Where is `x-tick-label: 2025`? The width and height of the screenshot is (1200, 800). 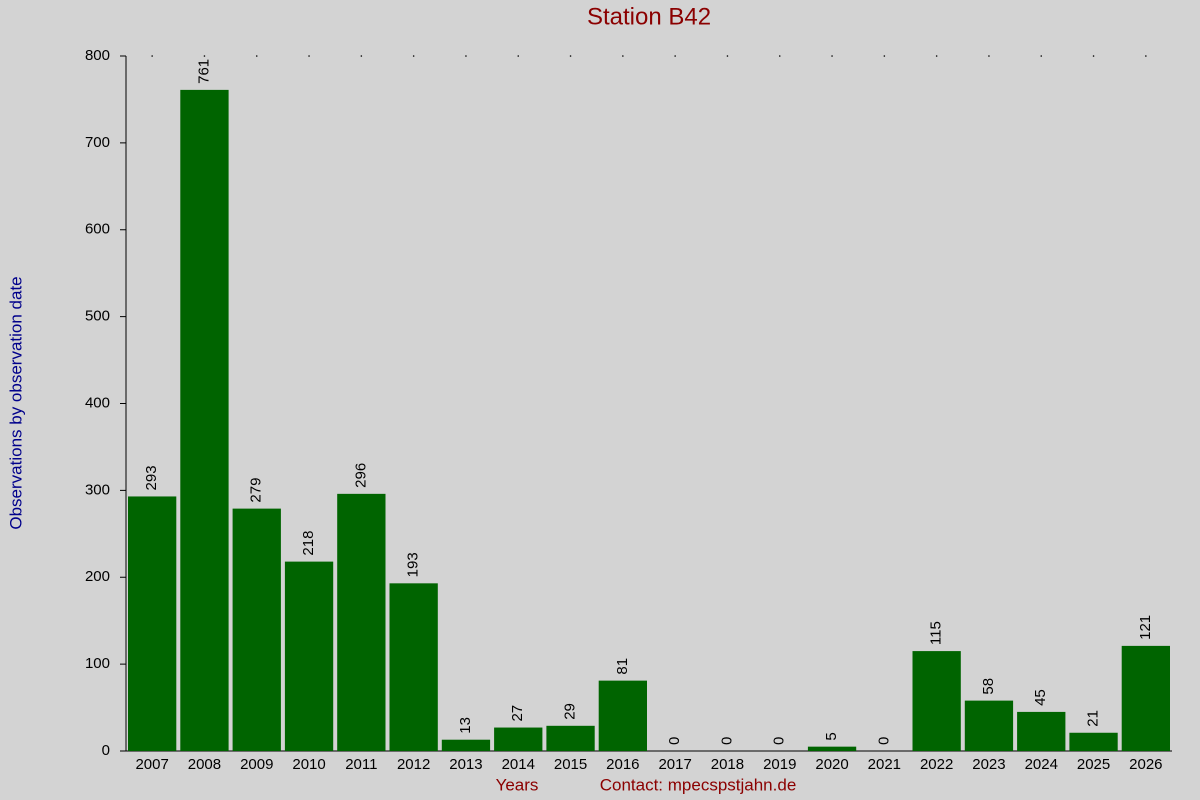
x-tick-label: 2025 is located at coordinates (1093, 764).